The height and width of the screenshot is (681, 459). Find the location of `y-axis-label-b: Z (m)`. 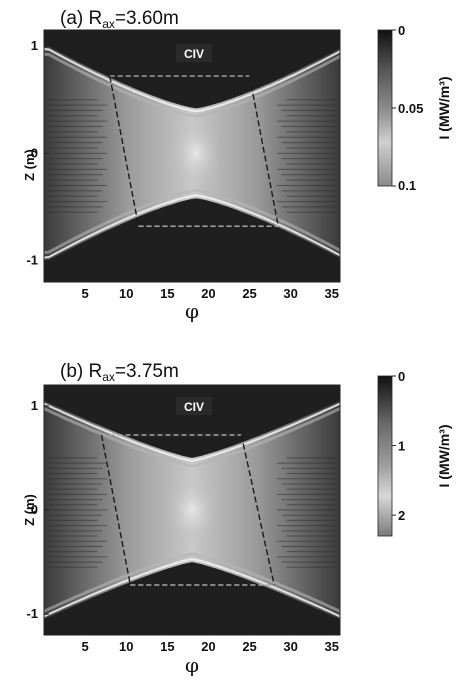

y-axis-label-b: Z (m) is located at coordinates (29, 510).